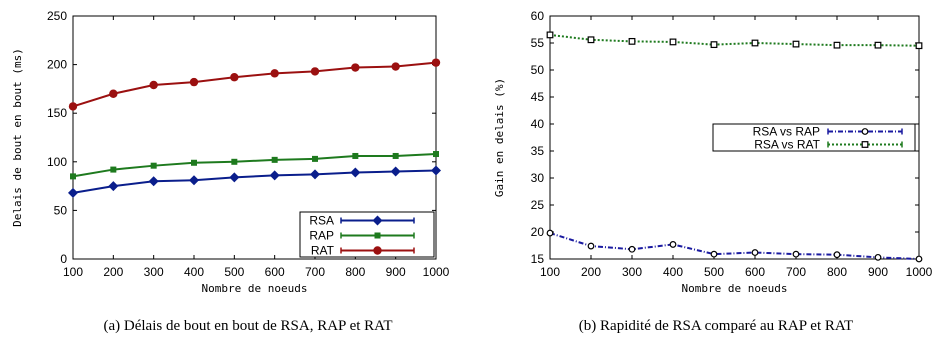  Describe the element at coordinates (254, 84) in the screenshot. I see `series-line-rat` at that location.